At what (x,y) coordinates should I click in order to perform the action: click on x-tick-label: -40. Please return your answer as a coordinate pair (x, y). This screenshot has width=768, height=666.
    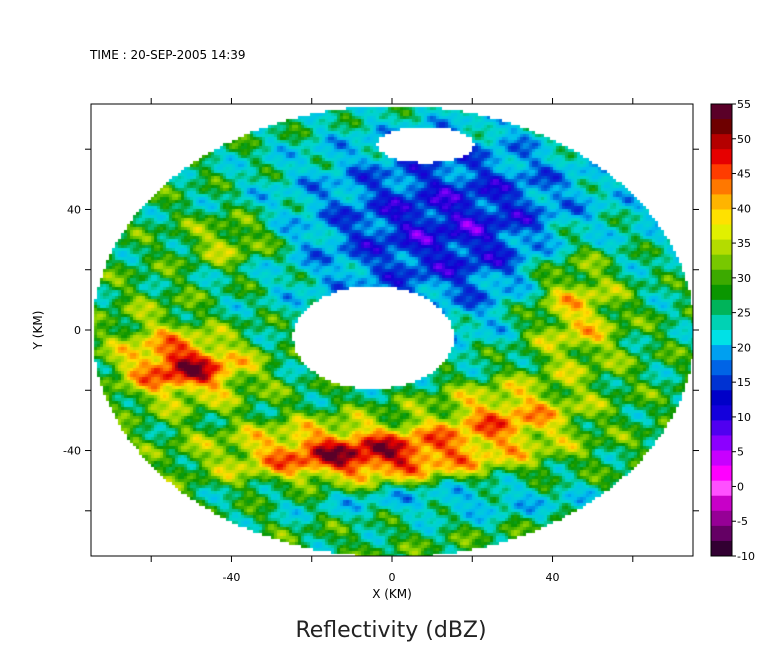
    Looking at the image, I should click on (231, 577).